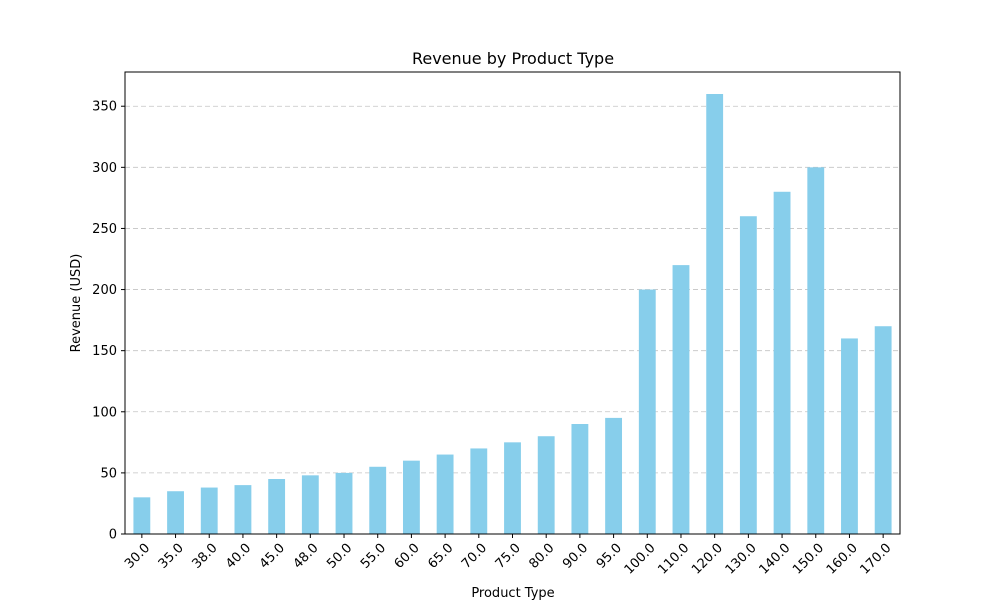 This screenshot has height=600, width=1000. I want to click on x-tick-label: 160.0, so click(842, 559).